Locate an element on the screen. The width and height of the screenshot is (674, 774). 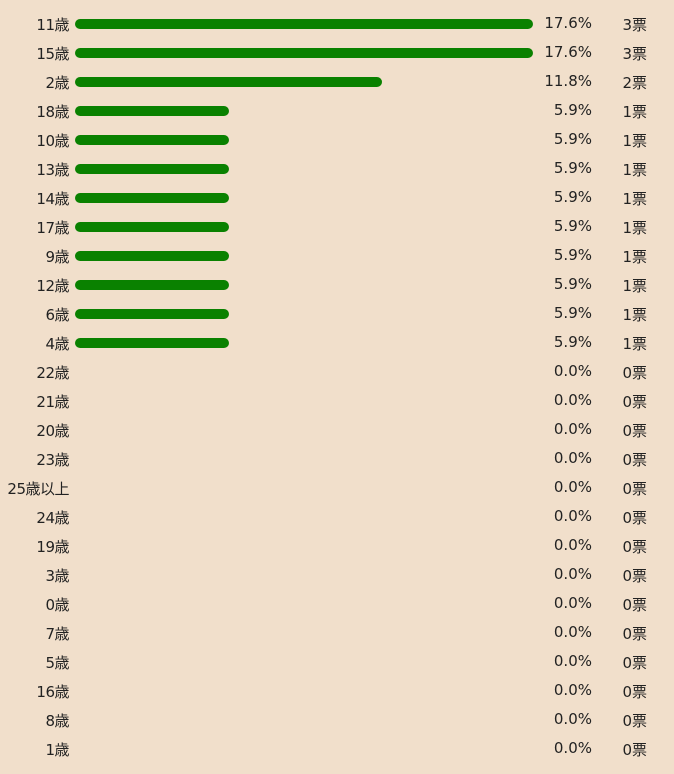
result-row: 22歳 0.0% 0票 is located at coordinates (337, 372).